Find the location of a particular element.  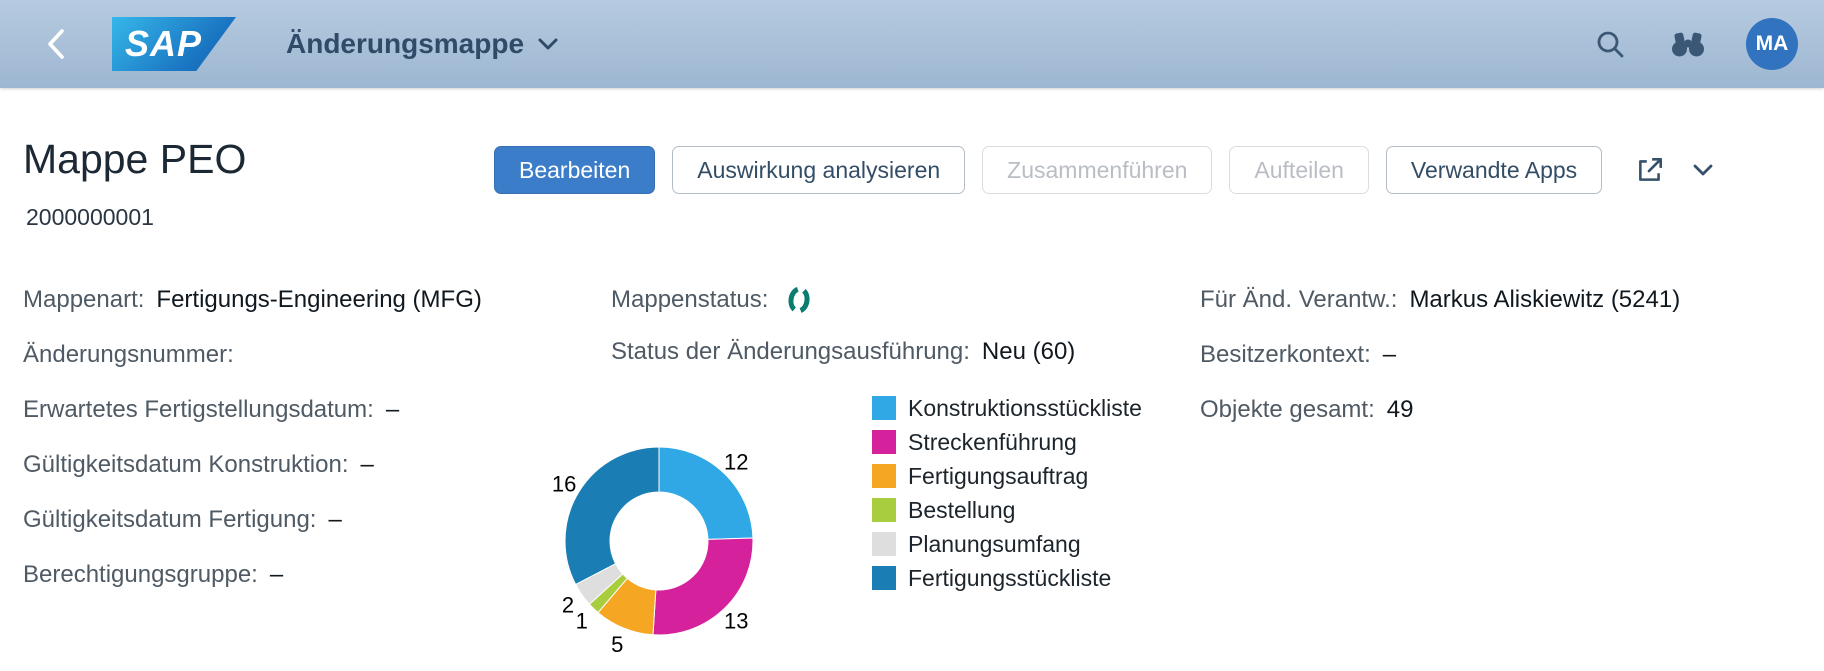

status-in-process-icon is located at coordinates (799, 300).